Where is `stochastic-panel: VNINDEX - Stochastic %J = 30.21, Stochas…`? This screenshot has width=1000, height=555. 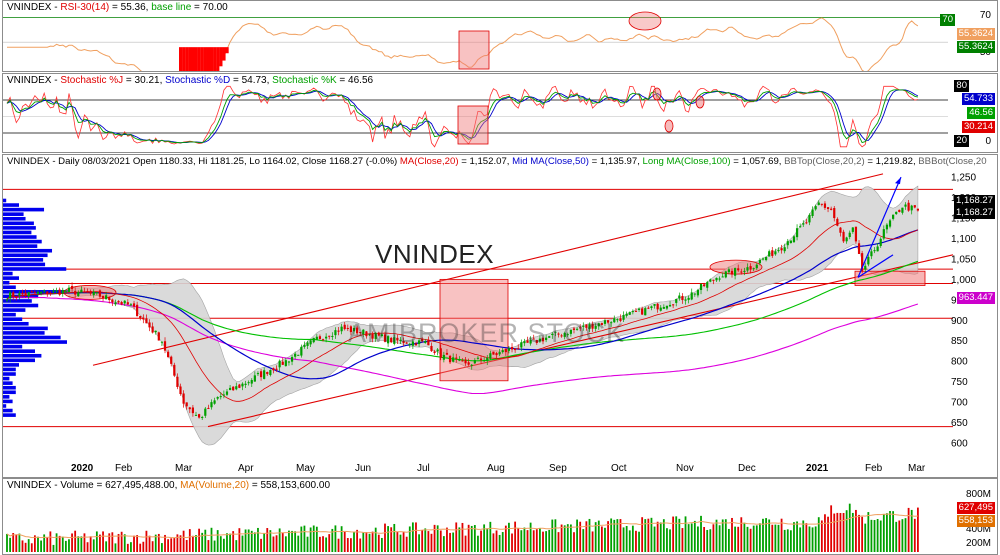
stochastic-panel: VNINDEX - Stochastic %J = 30.21, Stochas… is located at coordinates (500, 113).